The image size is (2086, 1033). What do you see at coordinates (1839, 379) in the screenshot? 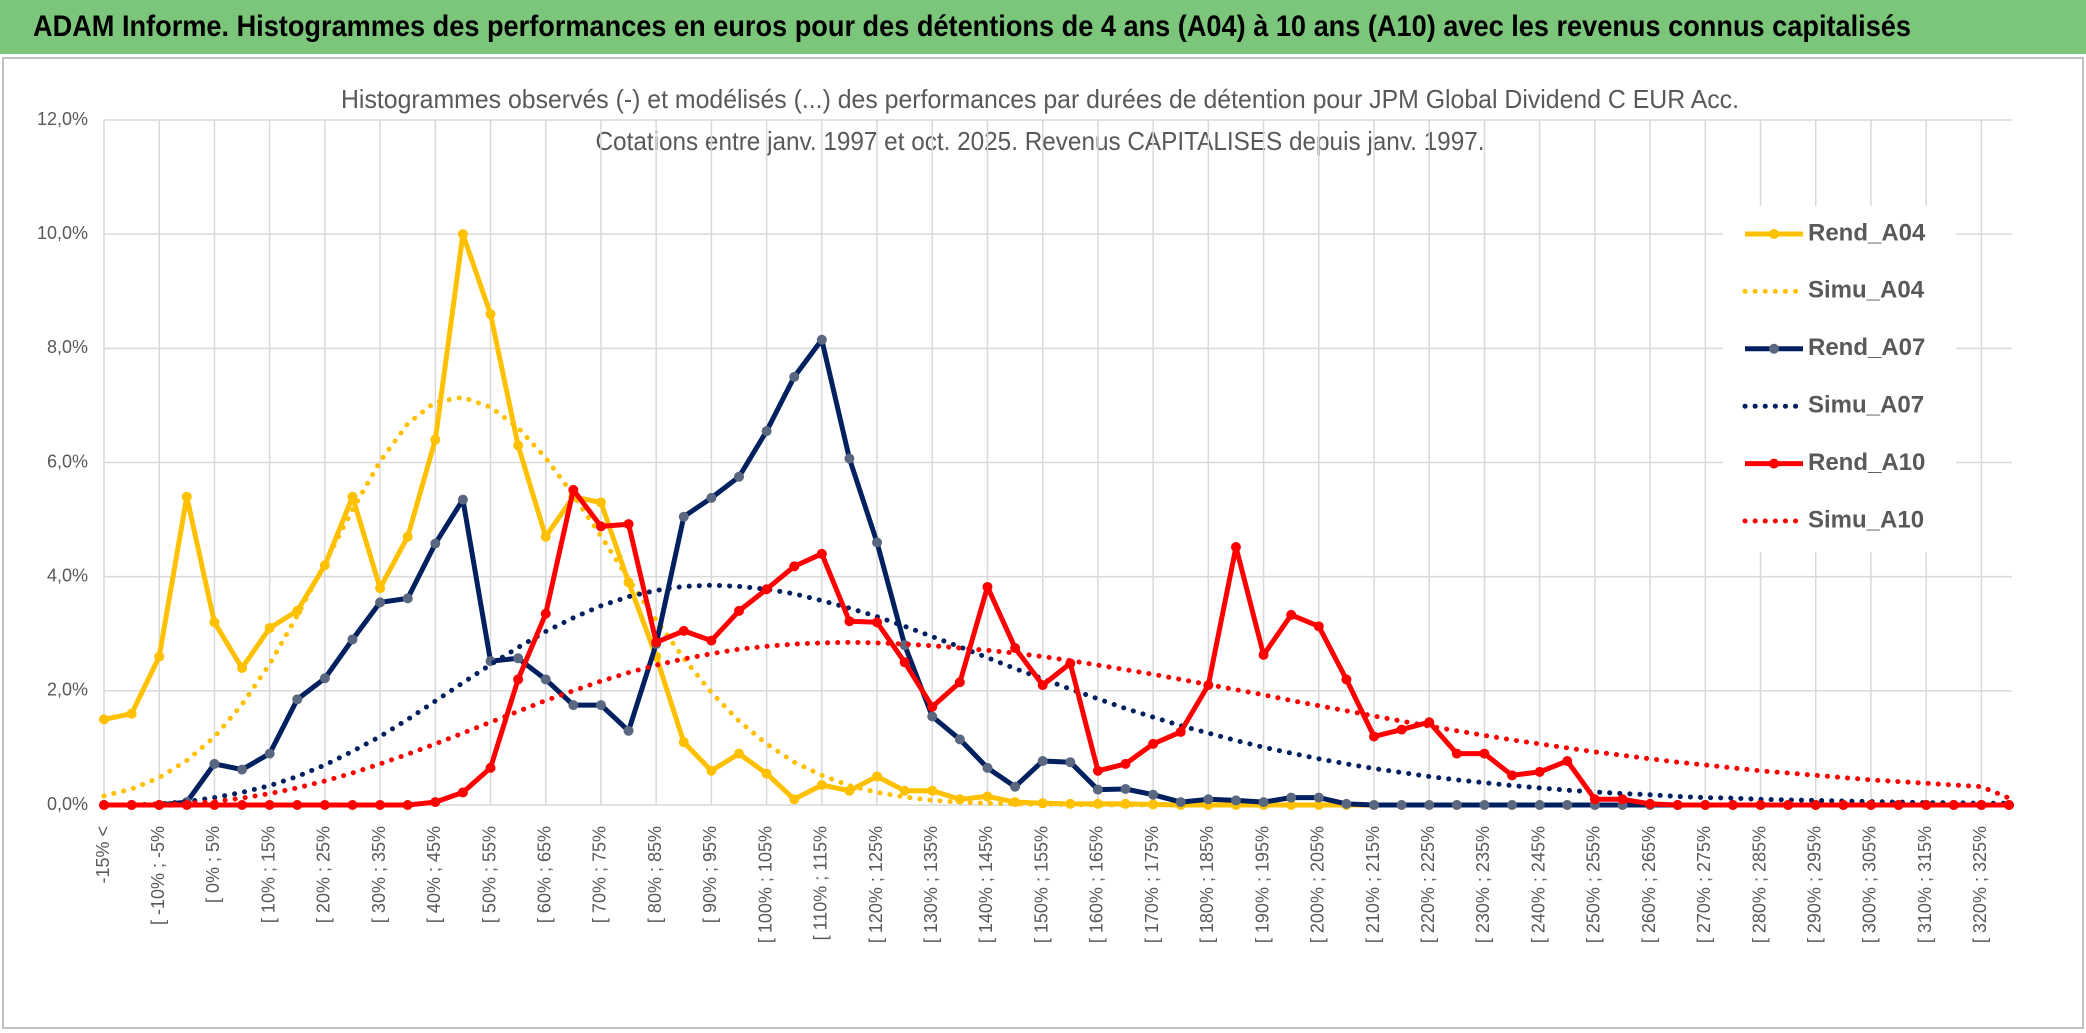
I see `legend-box` at bounding box center [1839, 379].